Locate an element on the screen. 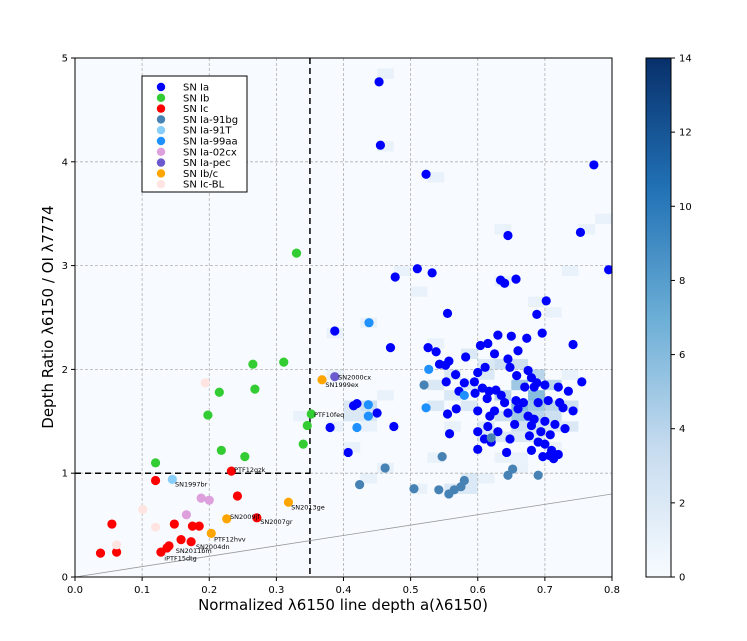  point-annotation: SN2009jf is located at coordinates (245, 517).